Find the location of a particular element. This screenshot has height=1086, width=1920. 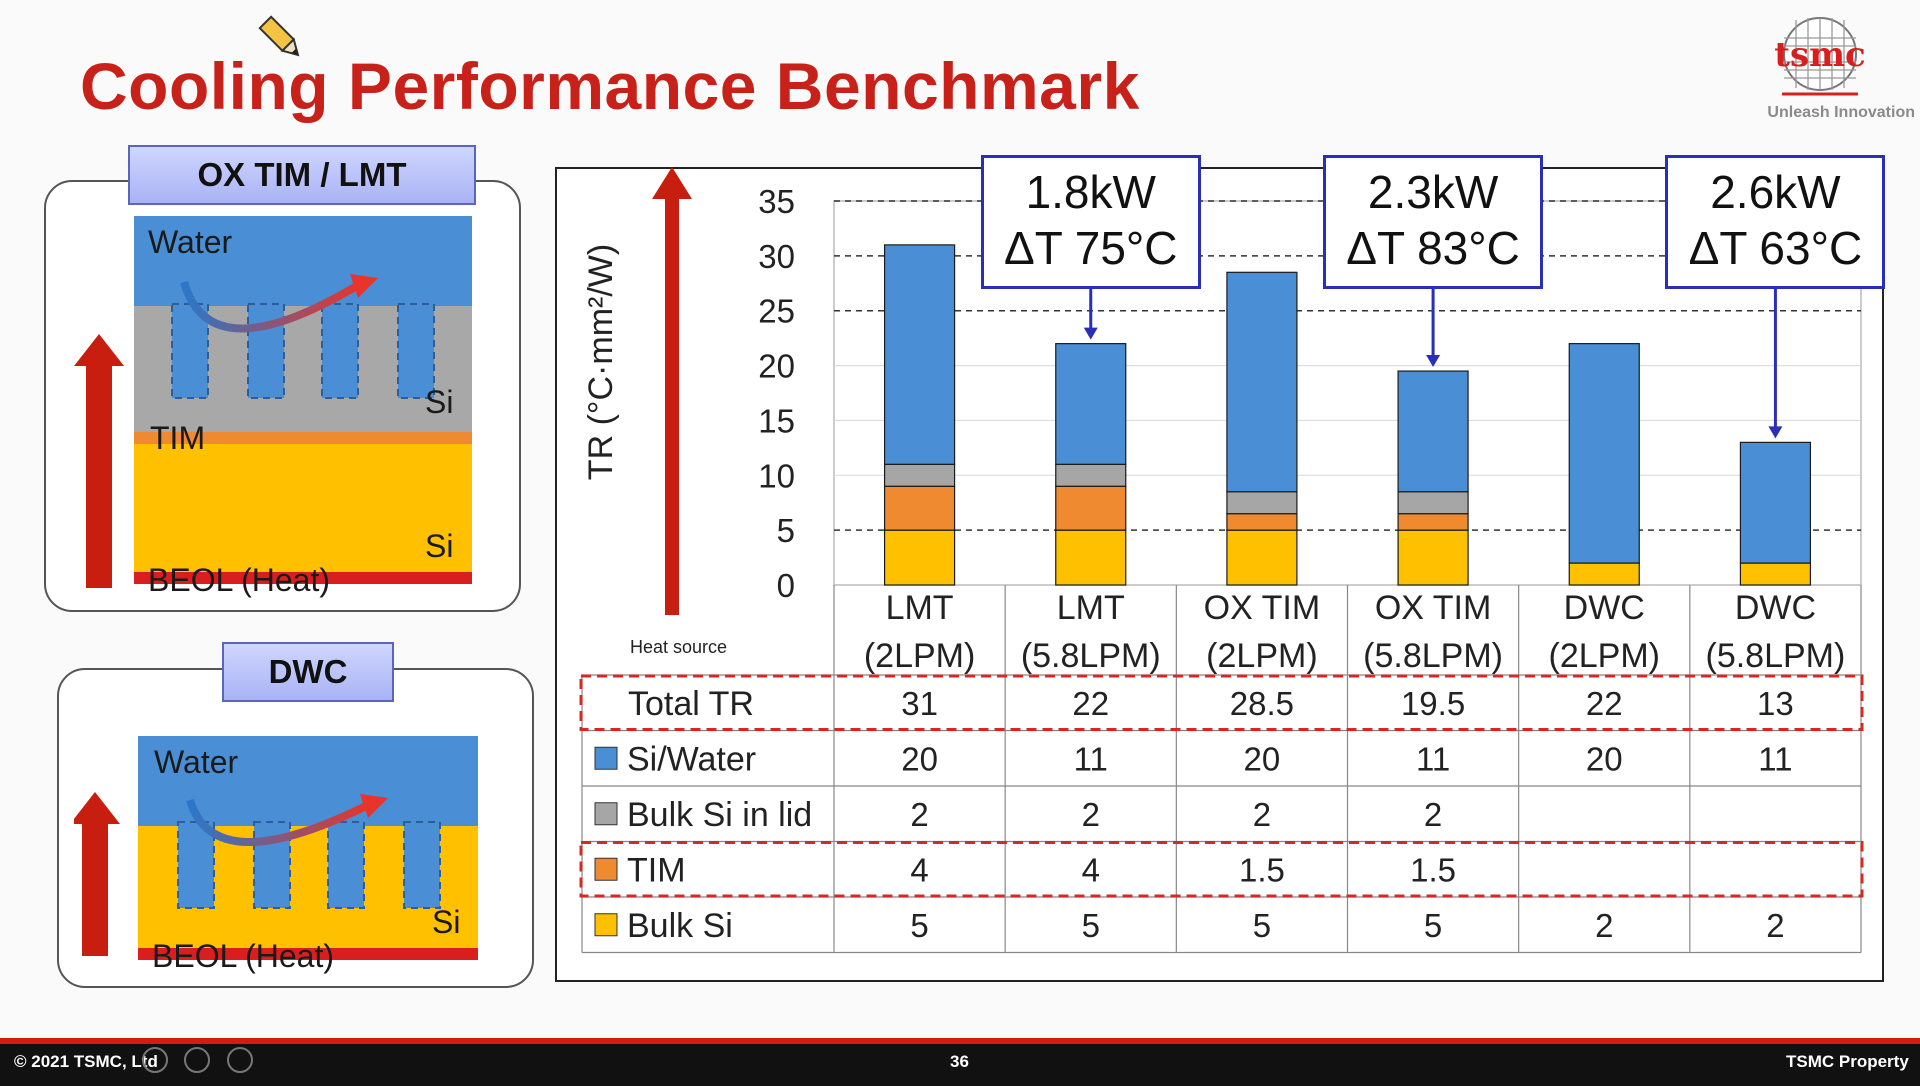

callout-box: 2.6kW ΔT 63°C is located at coordinates (1775, 222).